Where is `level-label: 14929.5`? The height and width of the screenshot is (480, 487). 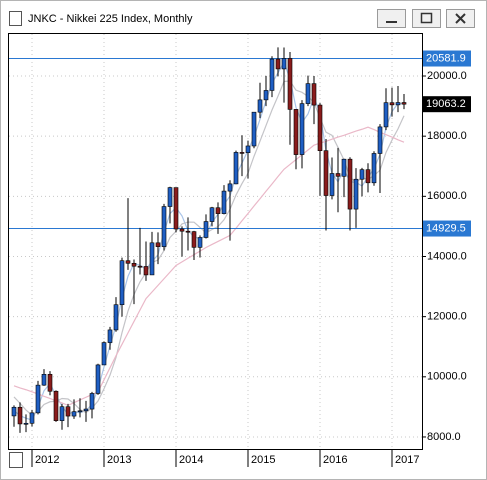 level-label: 14929.5 is located at coordinates (446, 228).